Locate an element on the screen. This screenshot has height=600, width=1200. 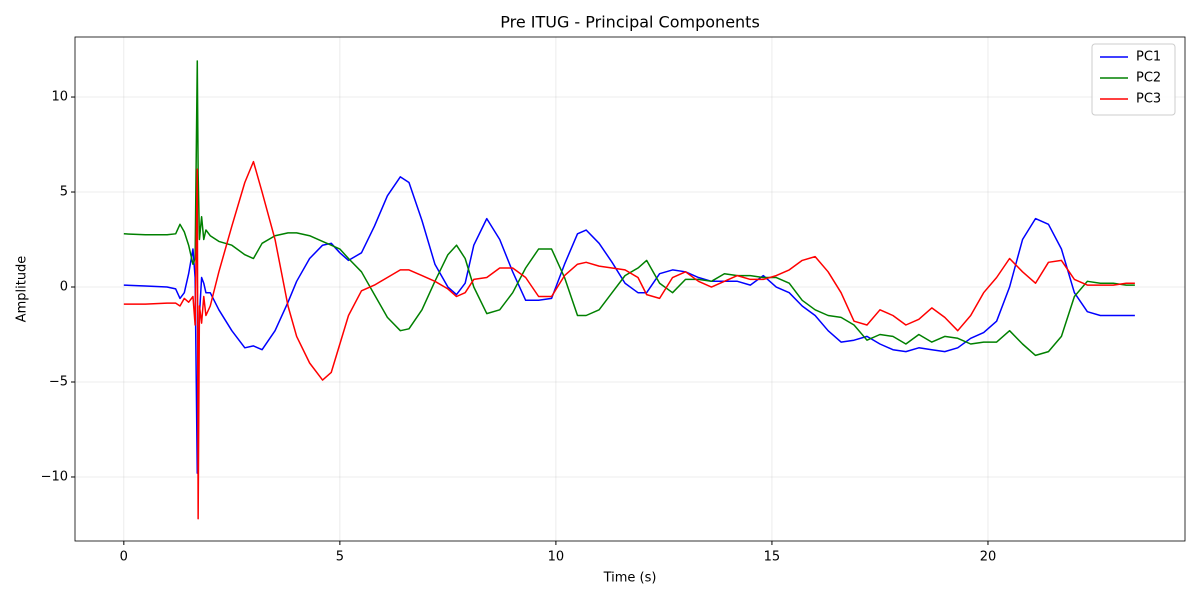
x-axis-label: Time (s) is located at coordinates (630, 578).